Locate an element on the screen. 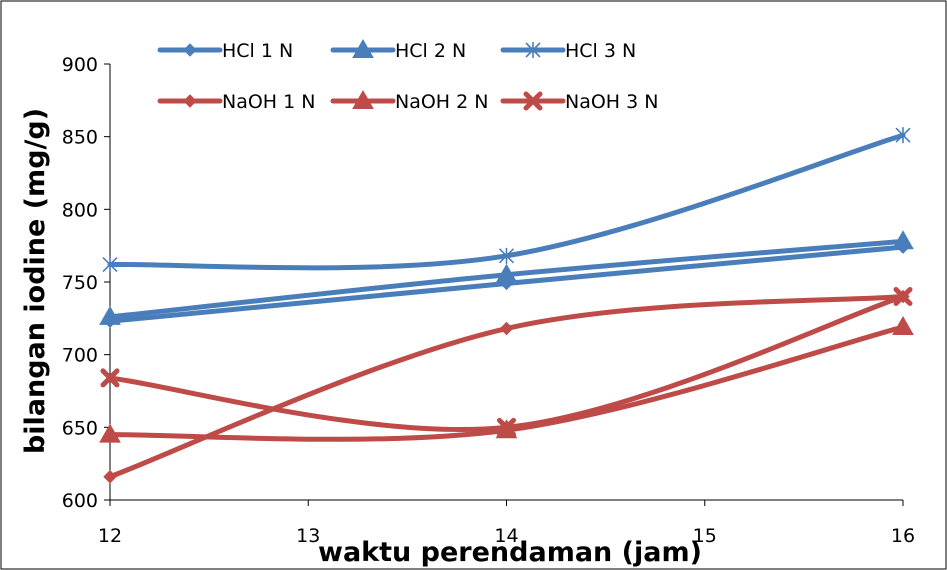  y-tick-label: 800 is located at coordinates (80, 210).